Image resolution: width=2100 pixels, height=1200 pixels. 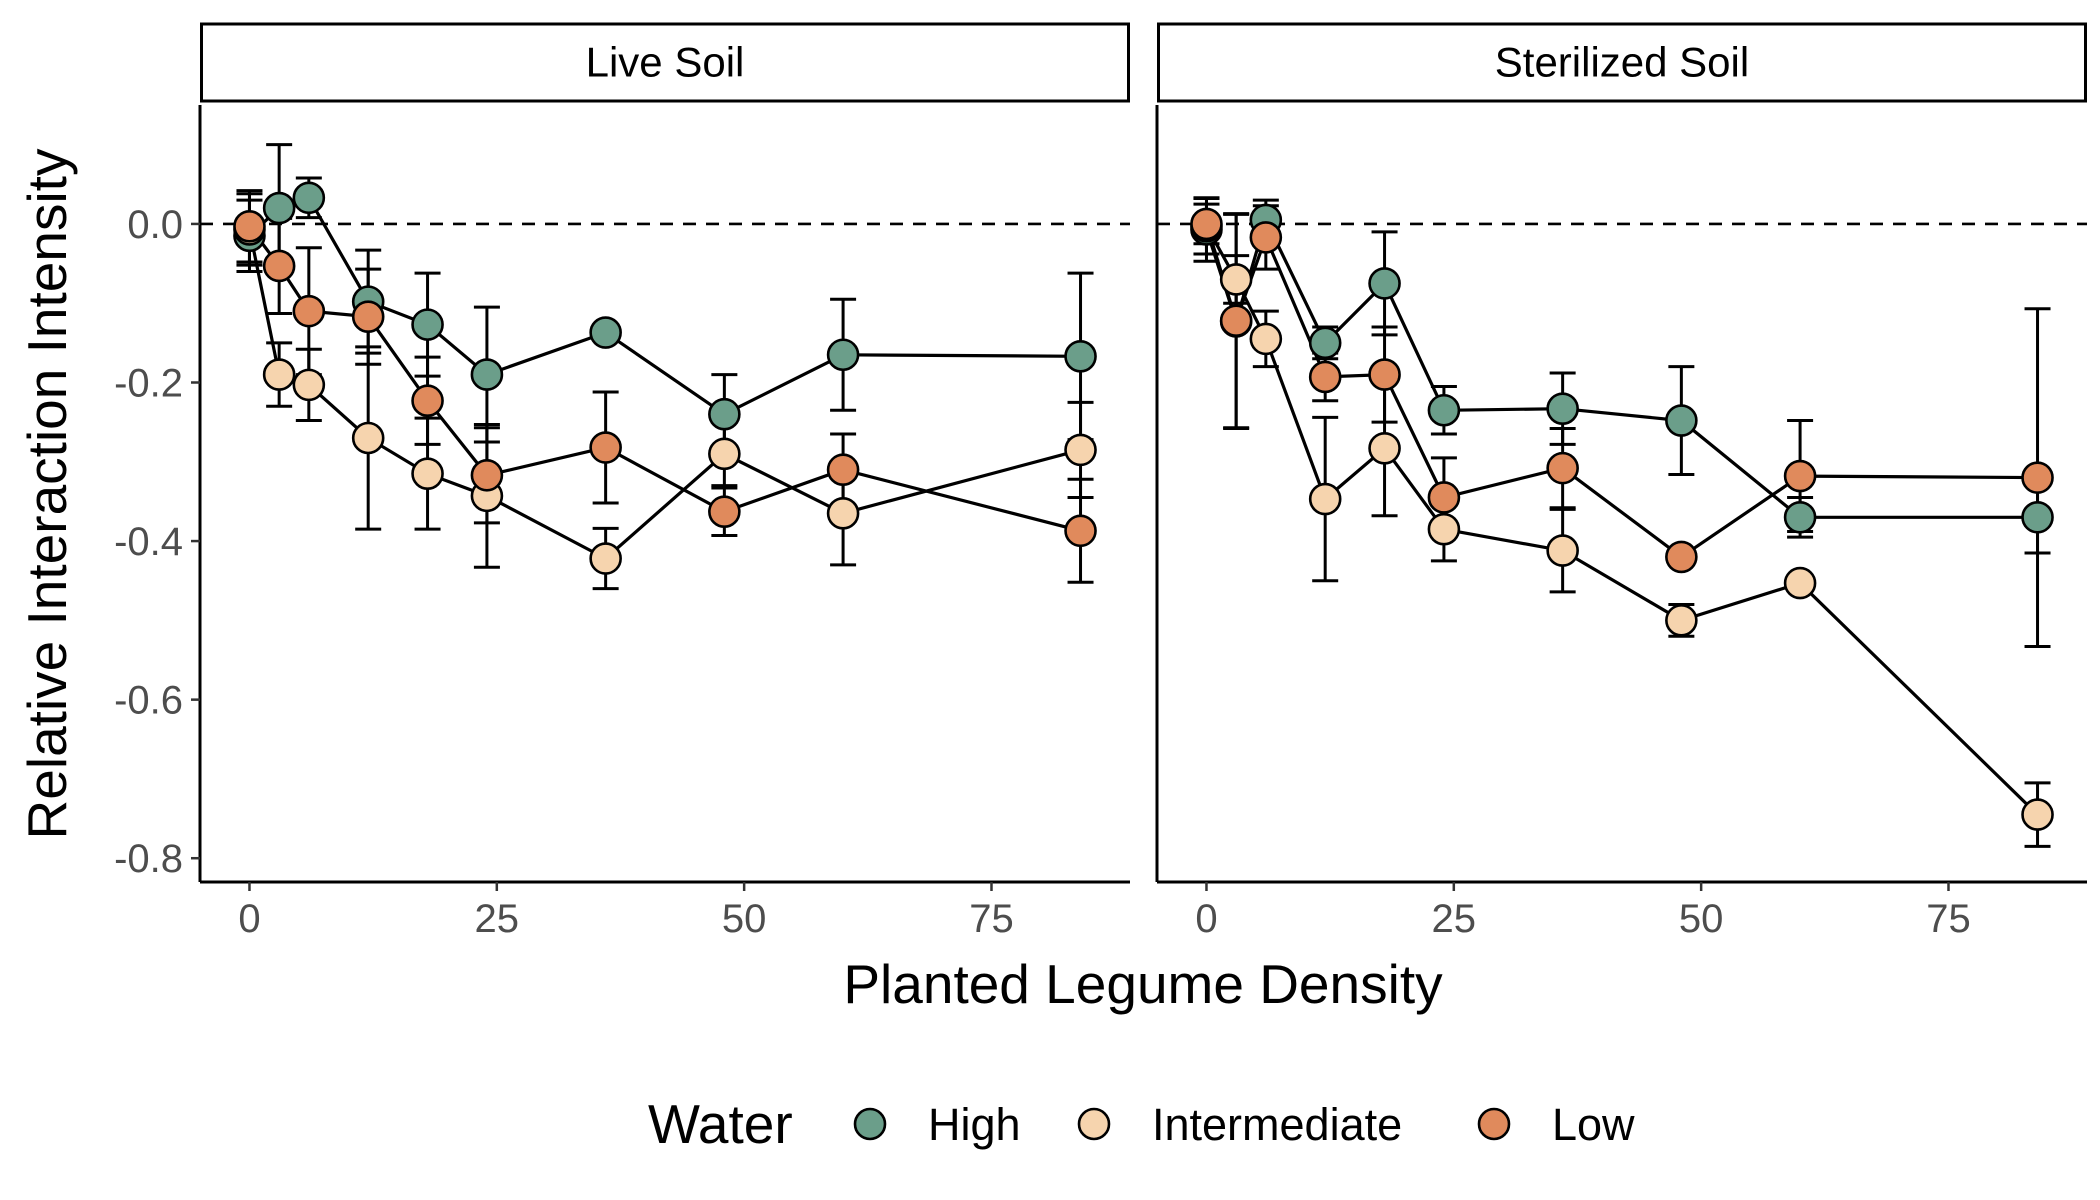 I want to click on legend-label-high: High, so click(x=974, y=1124).